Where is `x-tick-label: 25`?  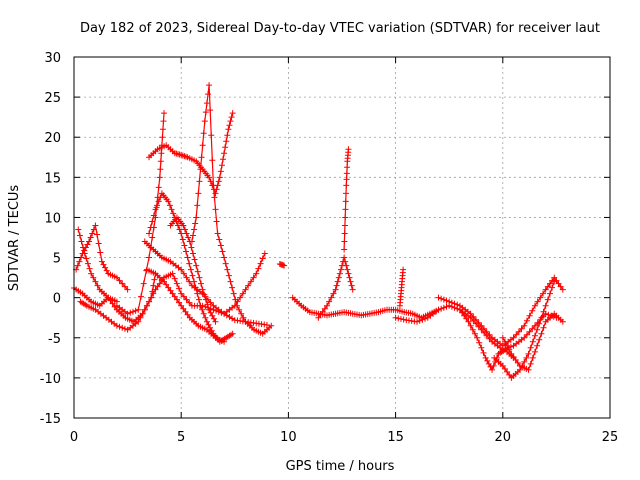
x-tick-label: 25 is located at coordinates (610, 437).